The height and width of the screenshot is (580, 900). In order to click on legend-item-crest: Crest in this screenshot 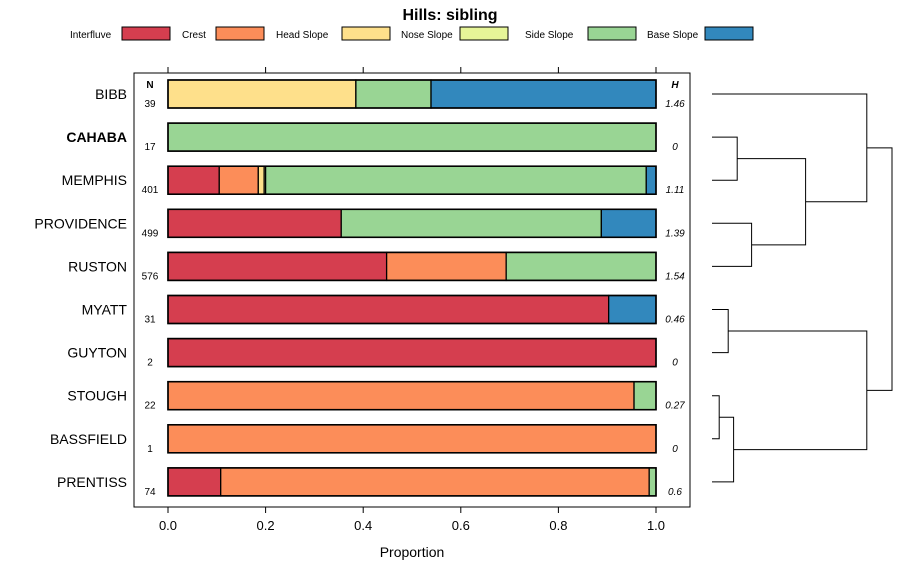, I will do `click(223, 33)`.